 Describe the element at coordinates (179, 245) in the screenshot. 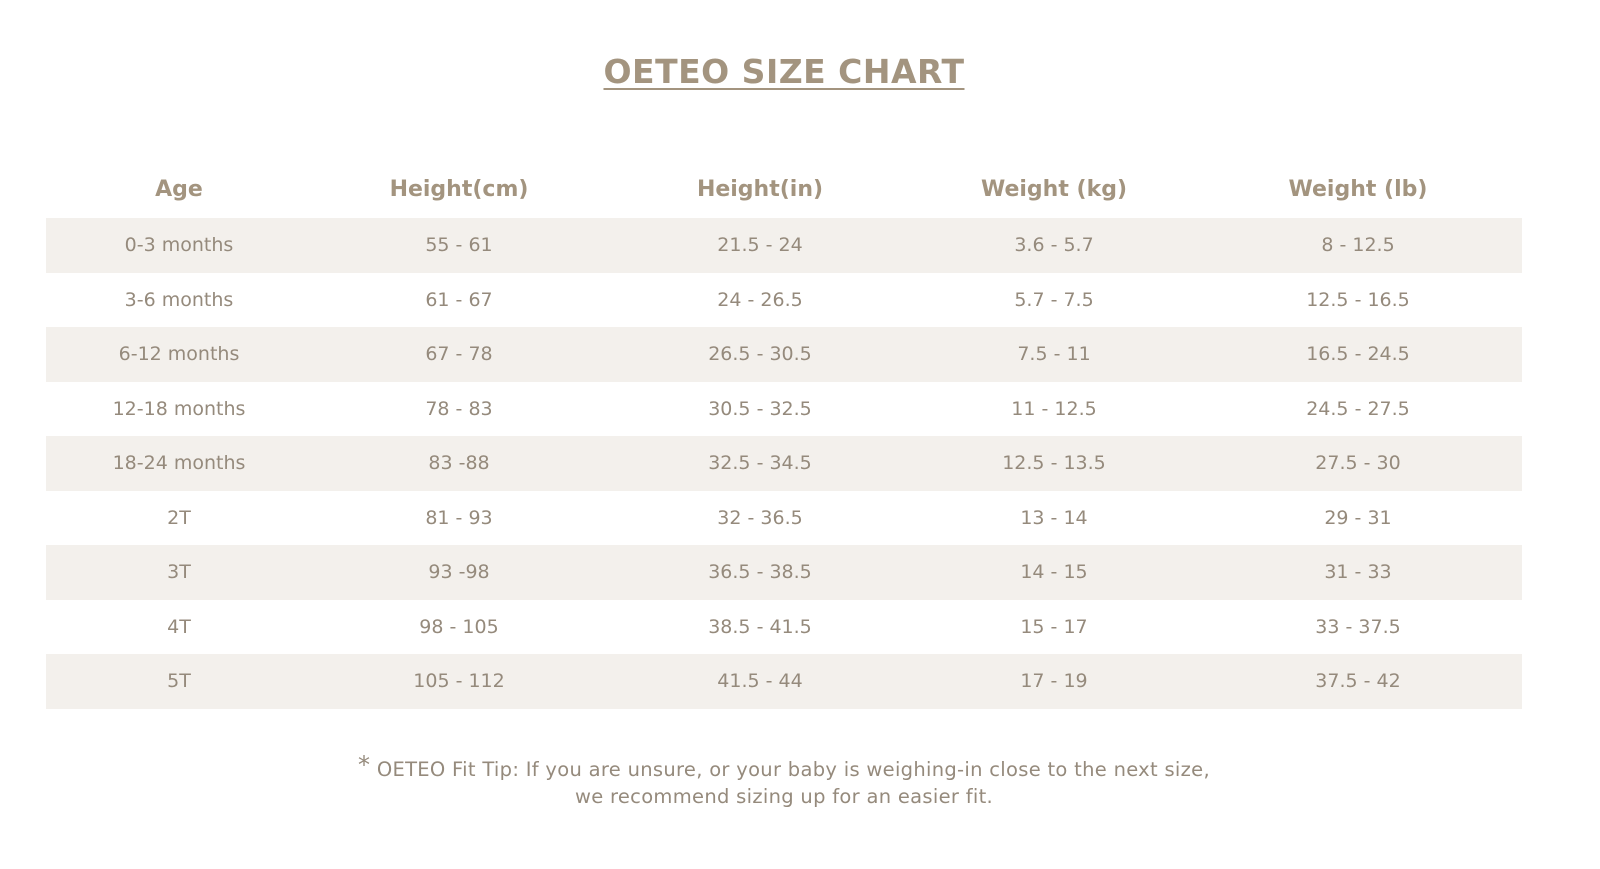

I see `cell-age: 0-3 months` at that location.